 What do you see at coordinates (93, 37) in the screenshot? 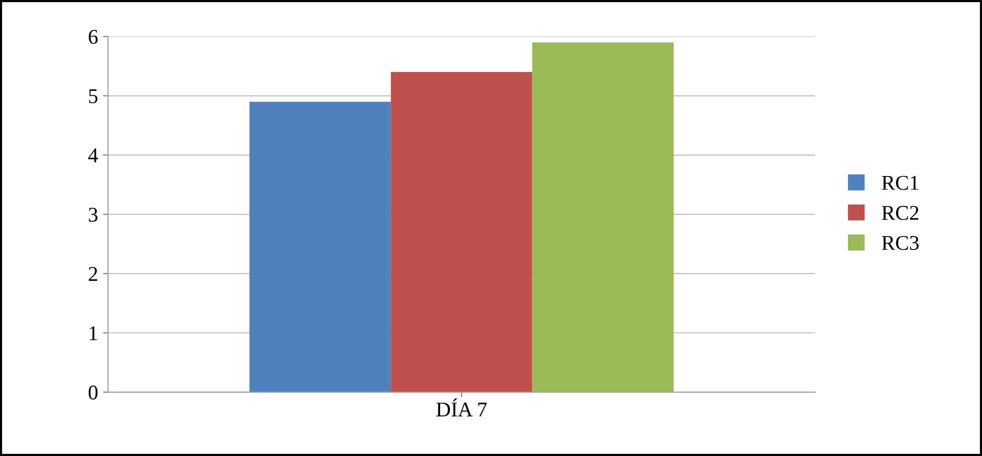
I see `y-tick-label: 6` at bounding box center [93, 37].